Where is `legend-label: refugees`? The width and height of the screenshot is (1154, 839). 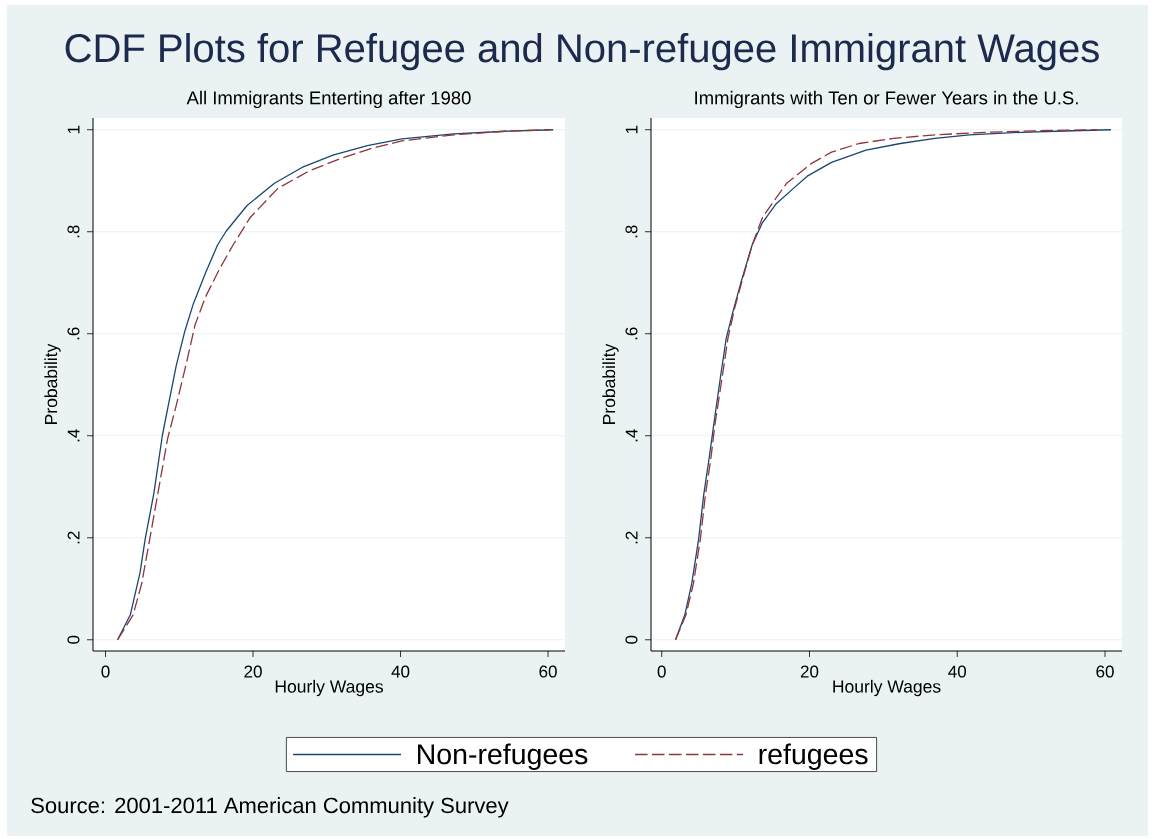
legend-label: refugees is located at coordinates (813, 756).